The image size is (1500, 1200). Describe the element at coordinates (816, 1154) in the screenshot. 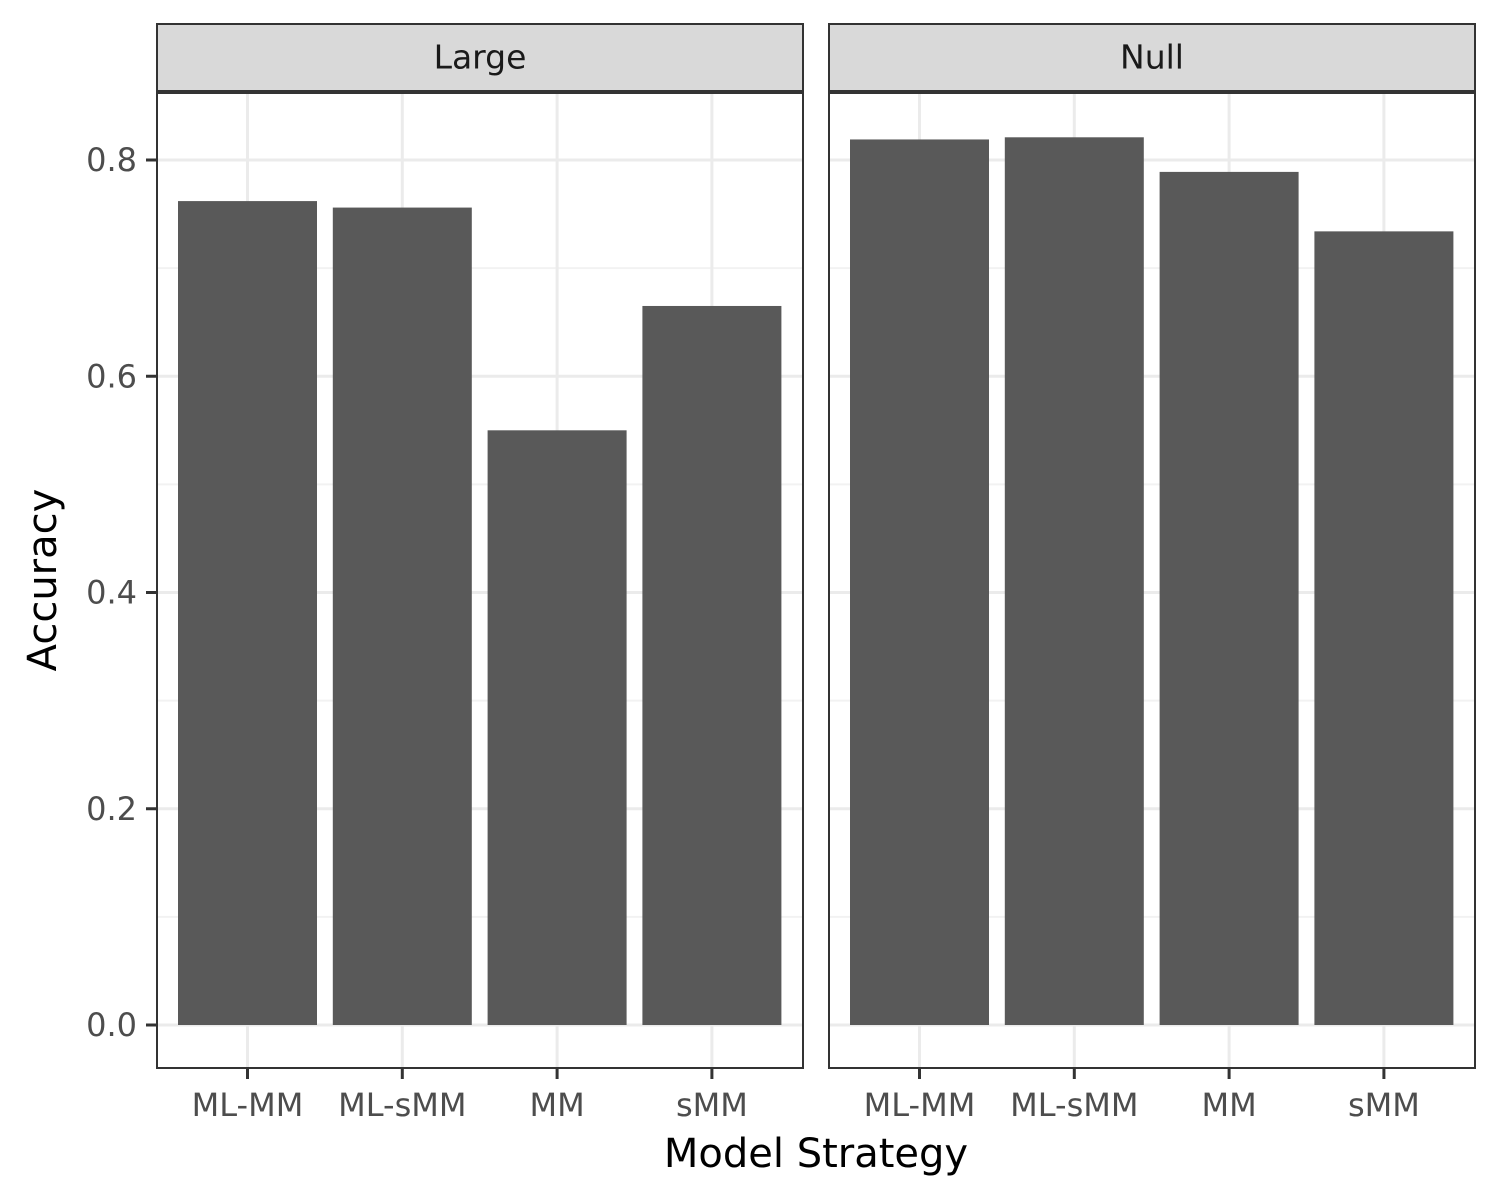

I see `x-axis-title: Model Strategy` at that location.